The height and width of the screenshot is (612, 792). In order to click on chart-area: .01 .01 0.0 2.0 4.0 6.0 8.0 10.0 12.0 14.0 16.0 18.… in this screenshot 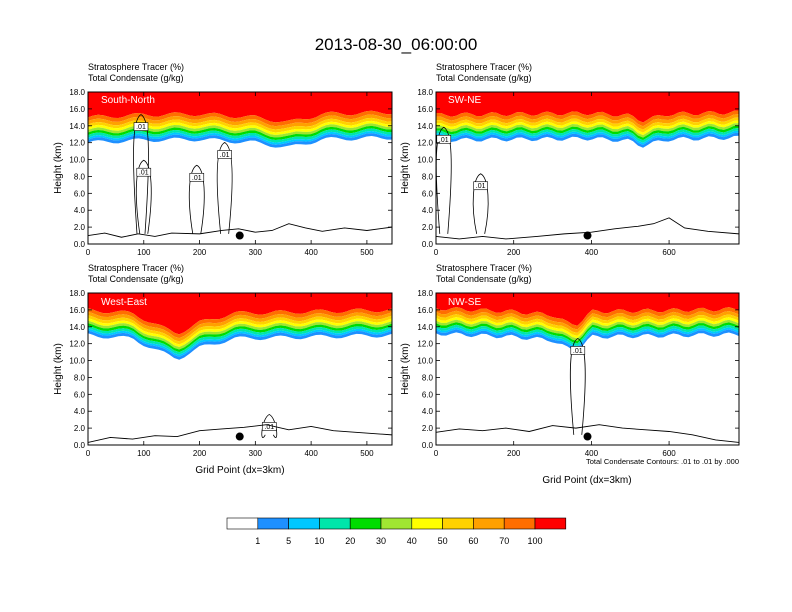, I will do `click(578, 172)`.